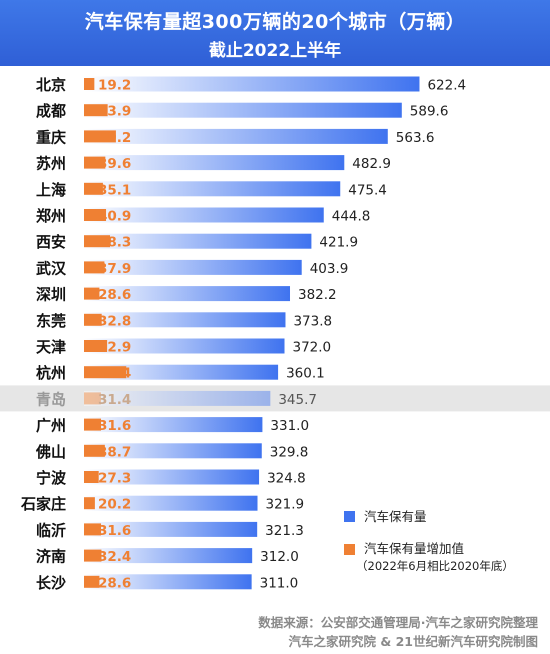  Describe the element at coordinates (51, 242) in the screenshot. I see `category-label: 西安` at that location.